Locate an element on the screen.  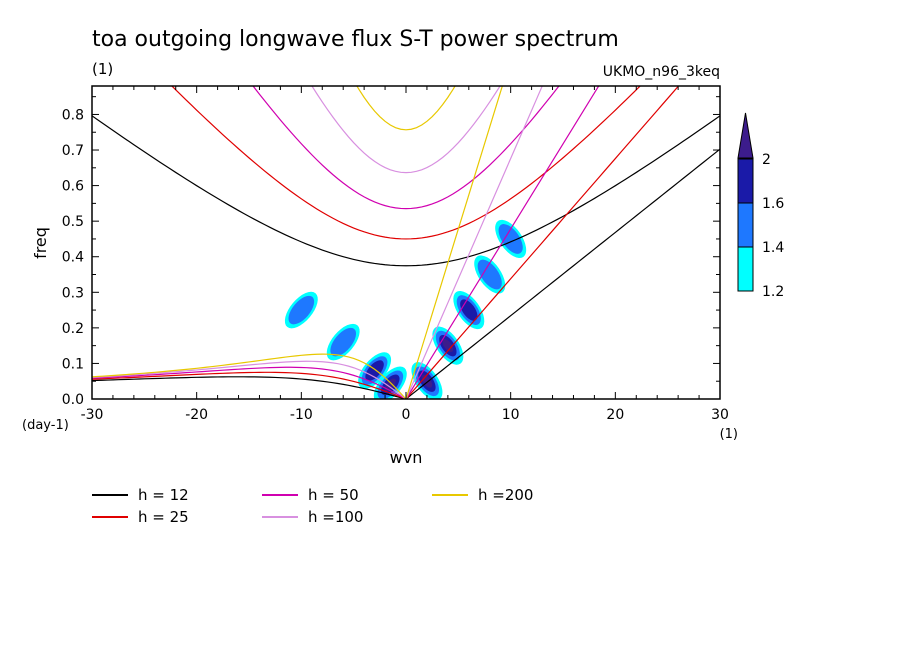
colorbar-extend-triangle is located at coordinates (745, 135).